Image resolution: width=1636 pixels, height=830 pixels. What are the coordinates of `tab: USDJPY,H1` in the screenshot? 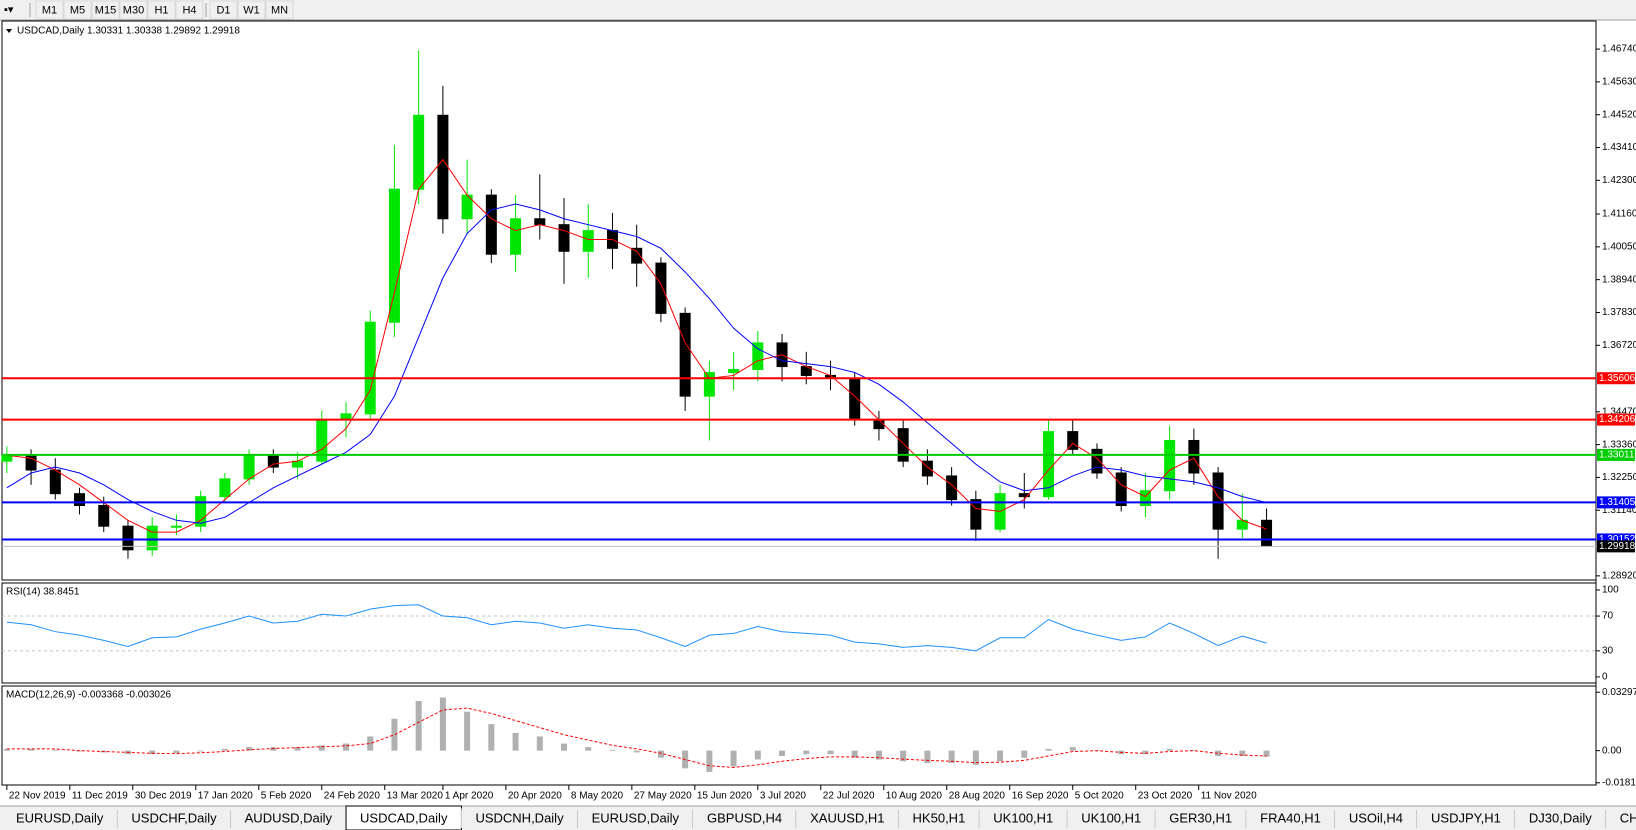 It's located at (1466, 818).